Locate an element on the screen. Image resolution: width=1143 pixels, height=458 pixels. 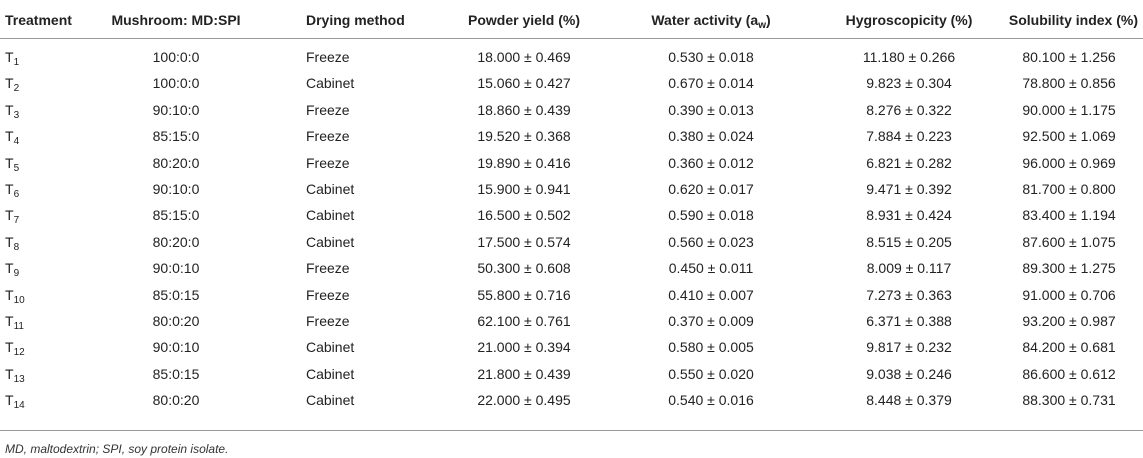
table-cell: 0.380 ± 0.024 is located at coordinates (711, 136).